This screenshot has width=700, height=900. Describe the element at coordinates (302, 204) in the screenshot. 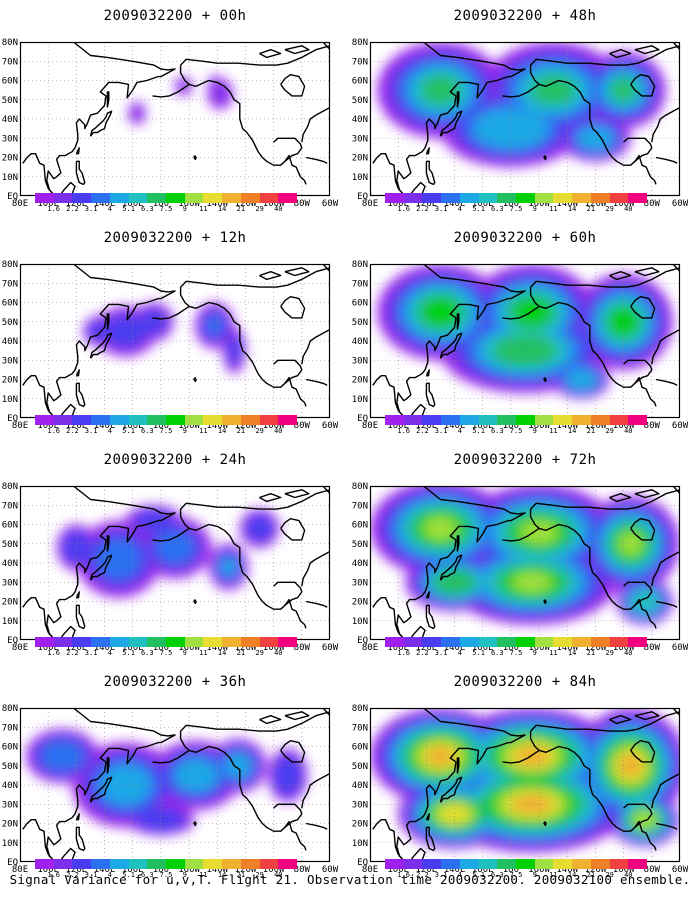

I see `lon-tick-label: 80W` at that location.